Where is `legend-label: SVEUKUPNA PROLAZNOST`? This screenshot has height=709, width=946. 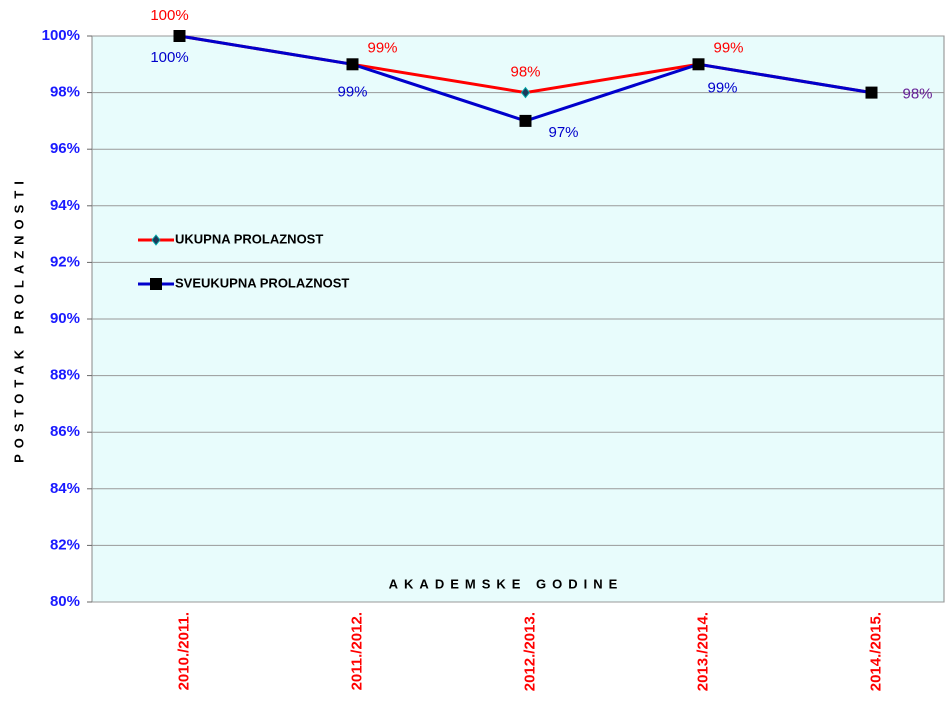 legend-label: SVEUKUPNA PROLAZNOST is located at coordinates (262, 282).